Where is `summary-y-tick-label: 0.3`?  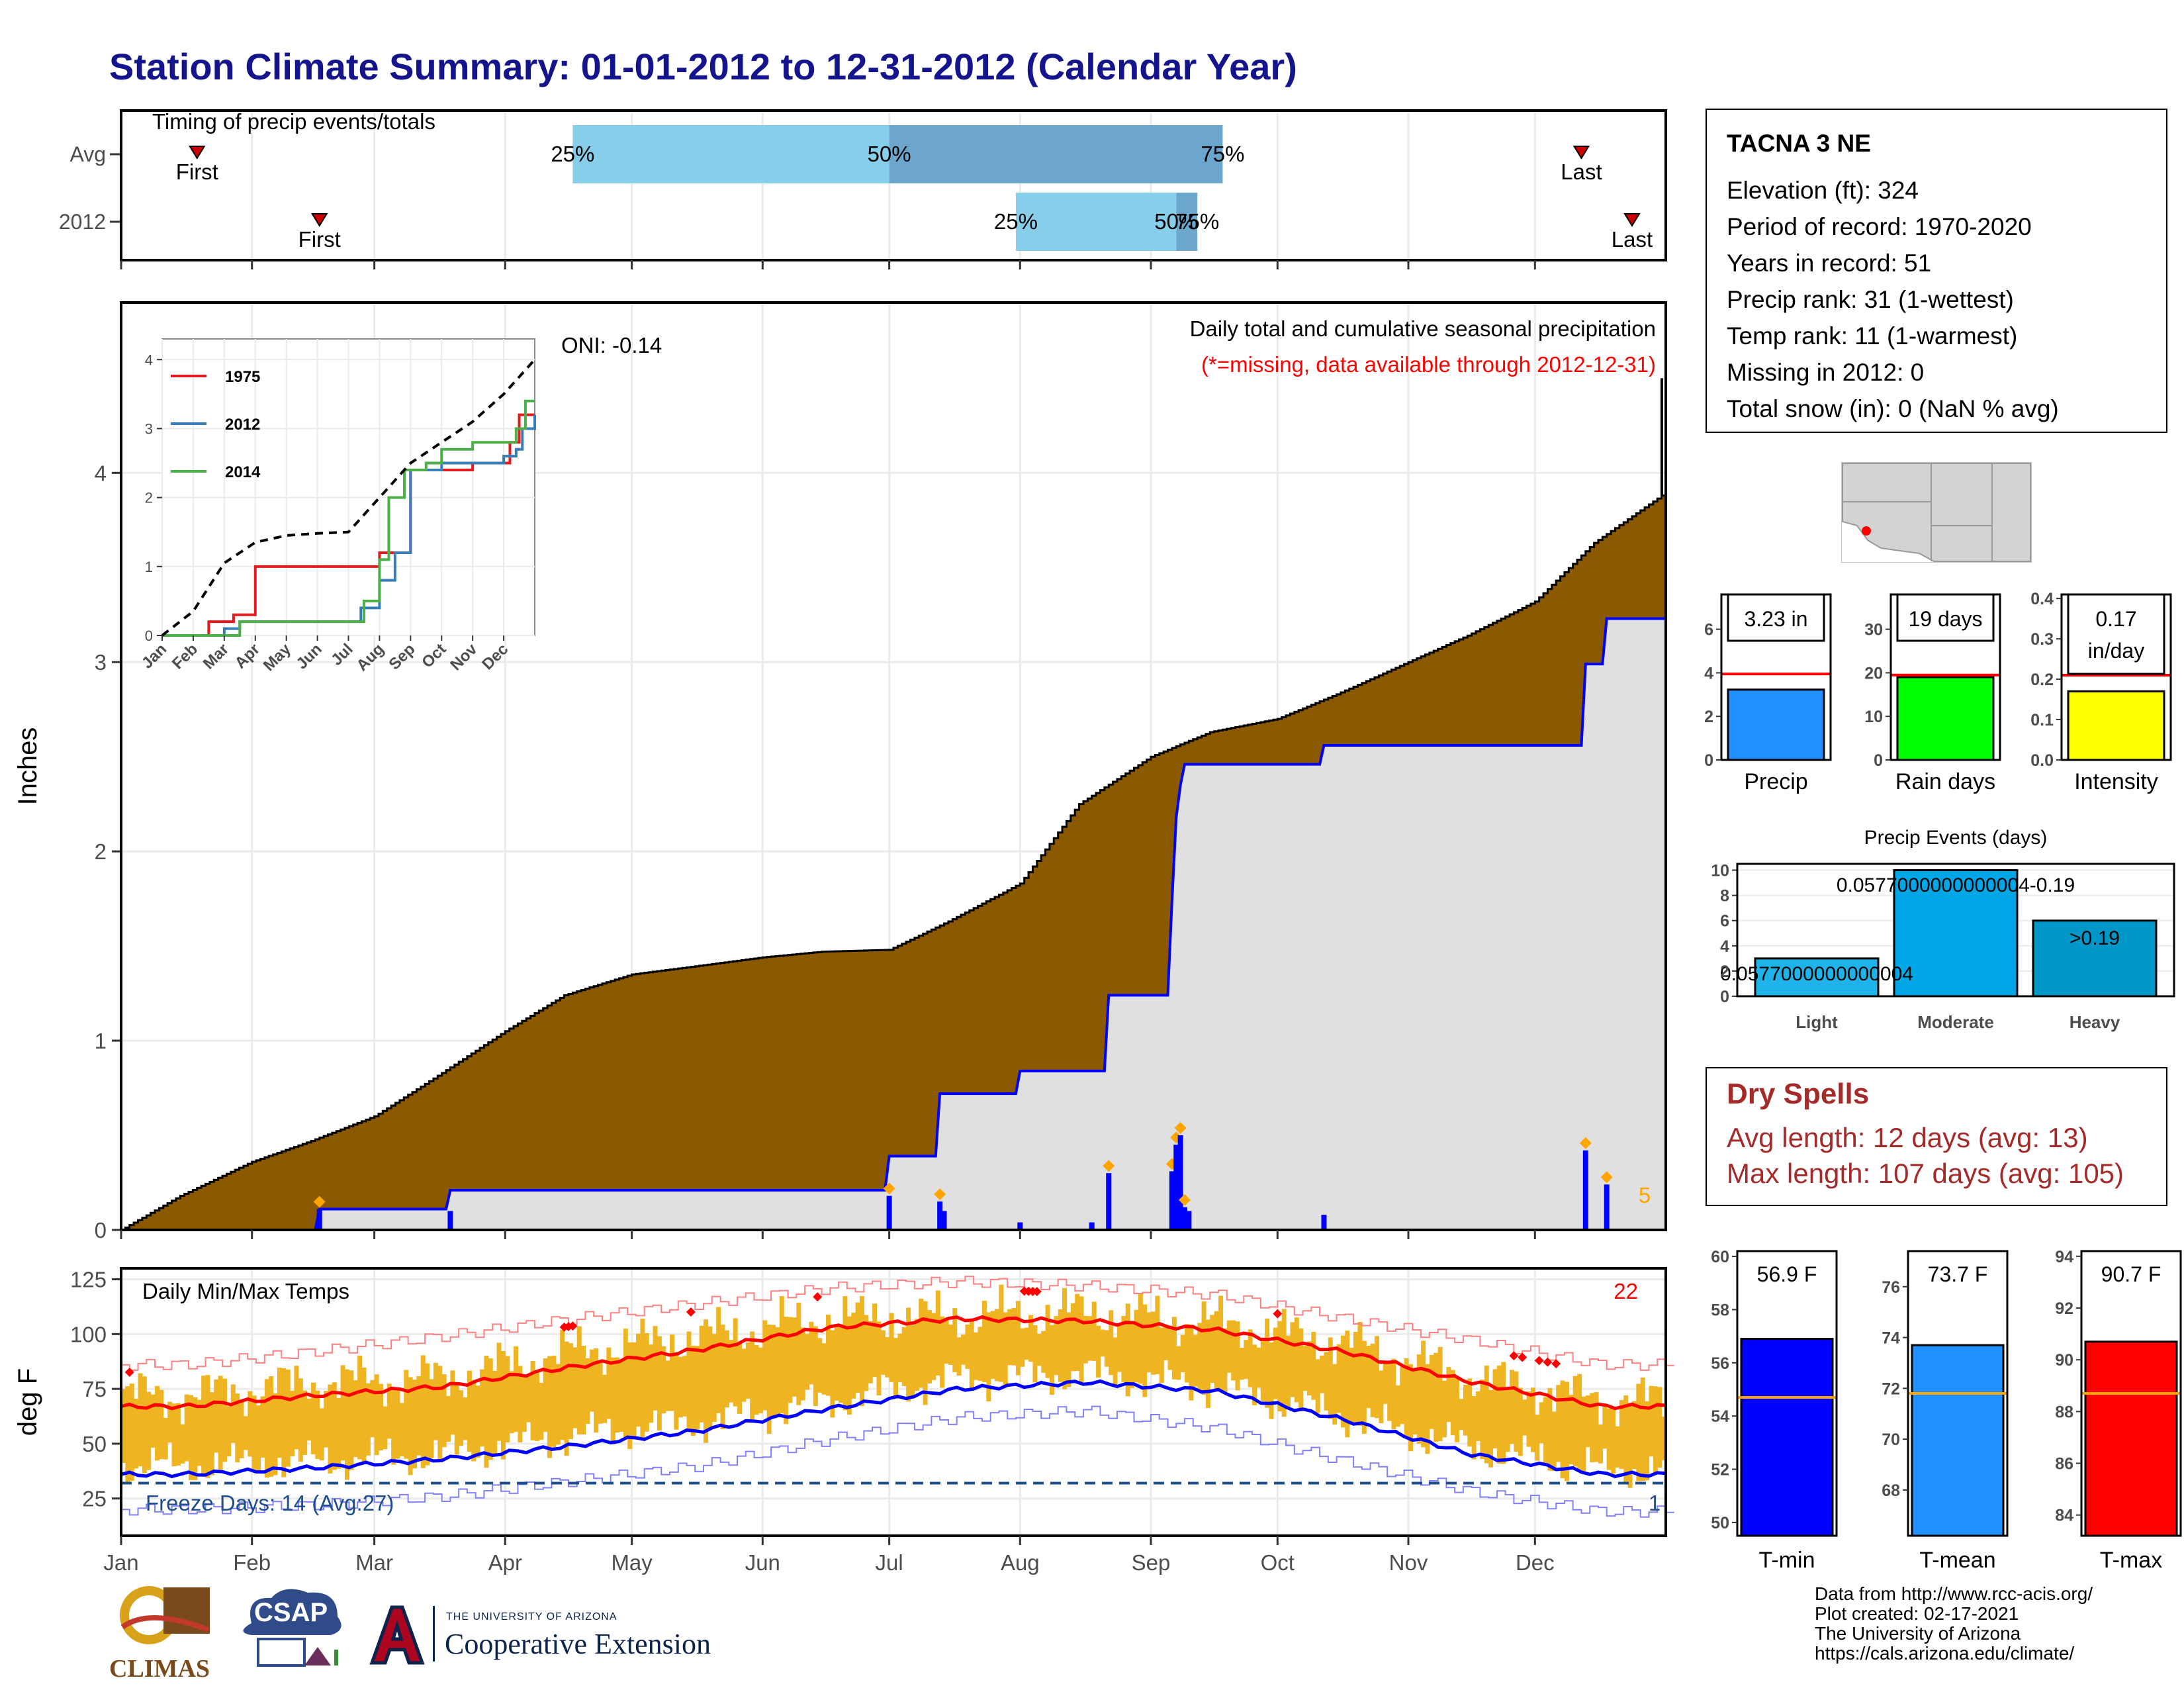
summary-y-tick-label: 0.3 is located at coordinates (2042, 639).